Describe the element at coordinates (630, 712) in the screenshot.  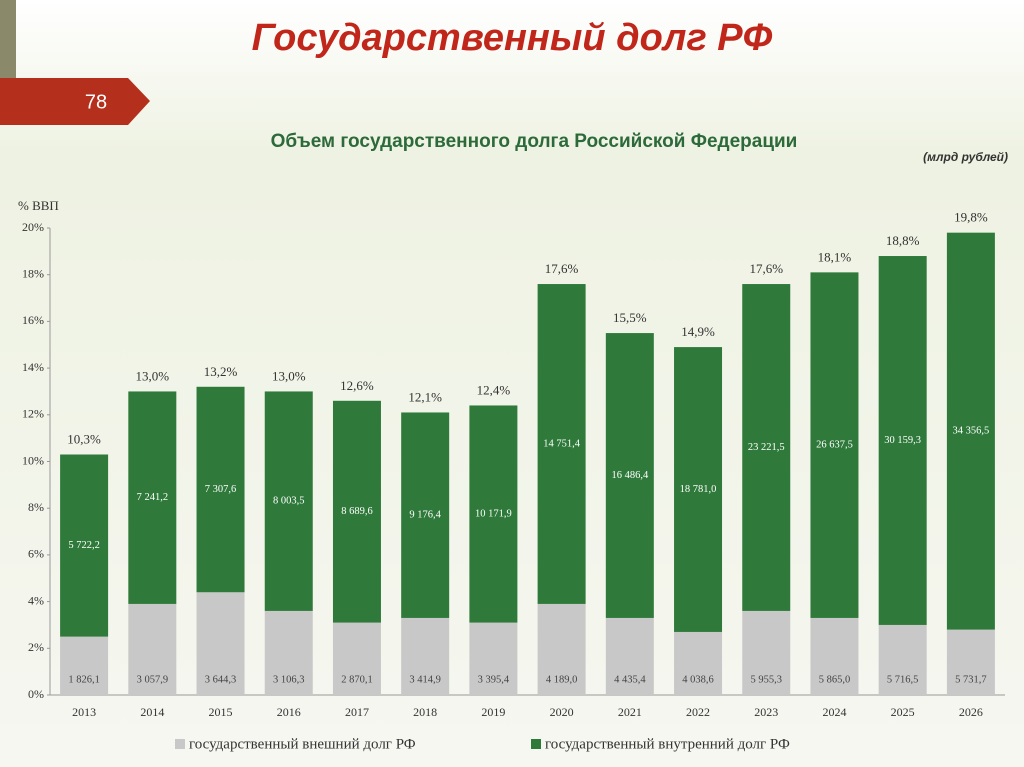
I see `x-tick-label: 2021` at that location.